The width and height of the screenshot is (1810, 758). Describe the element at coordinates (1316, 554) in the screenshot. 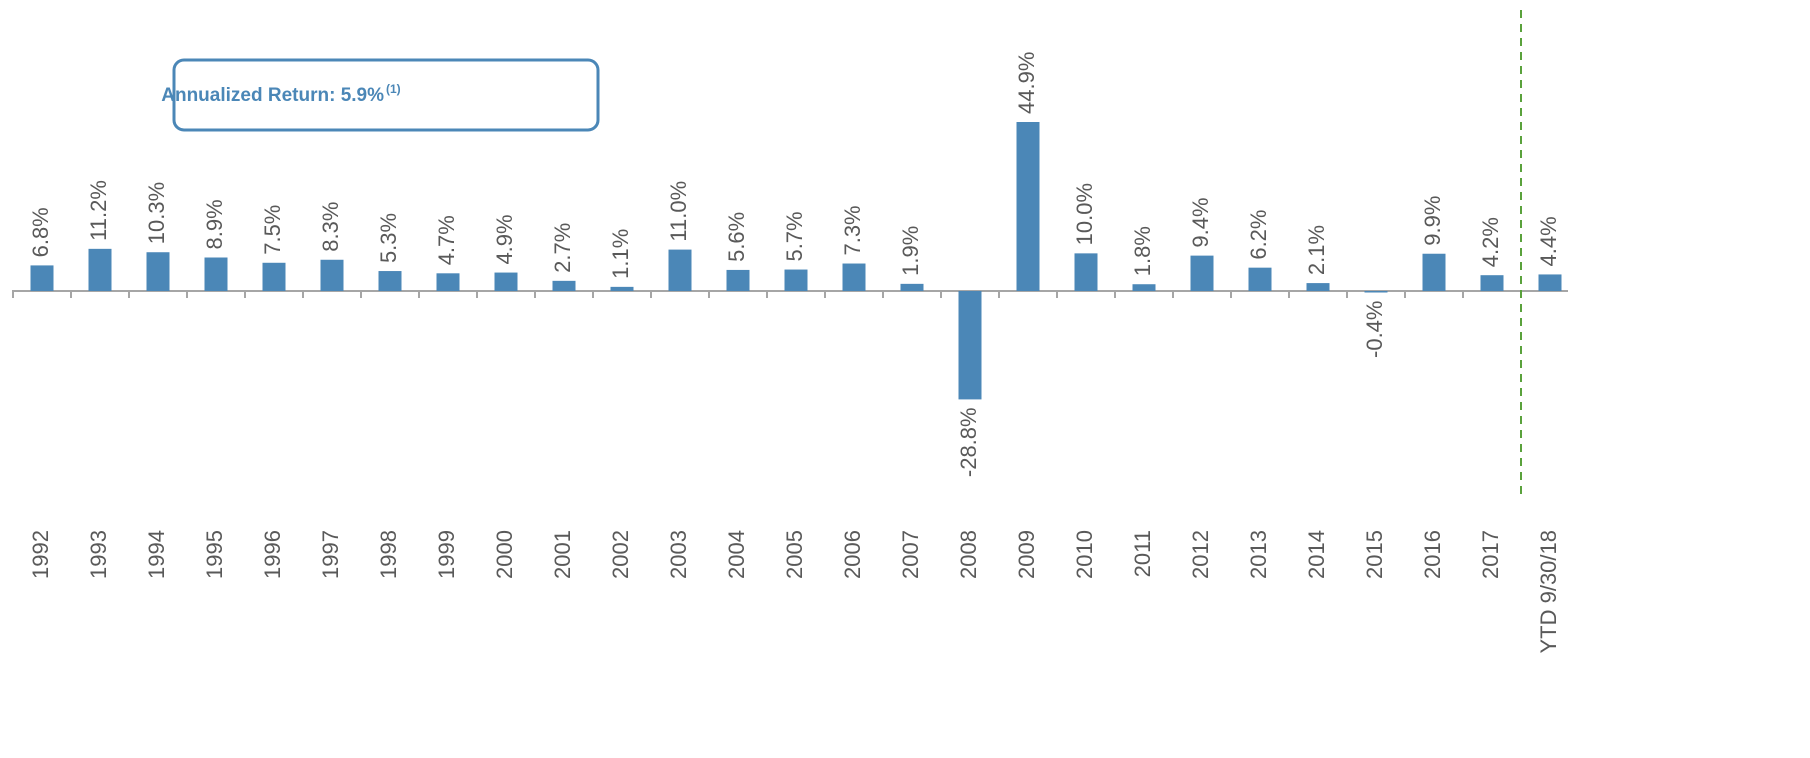

I see `x-tick-label: 2014` at that location.